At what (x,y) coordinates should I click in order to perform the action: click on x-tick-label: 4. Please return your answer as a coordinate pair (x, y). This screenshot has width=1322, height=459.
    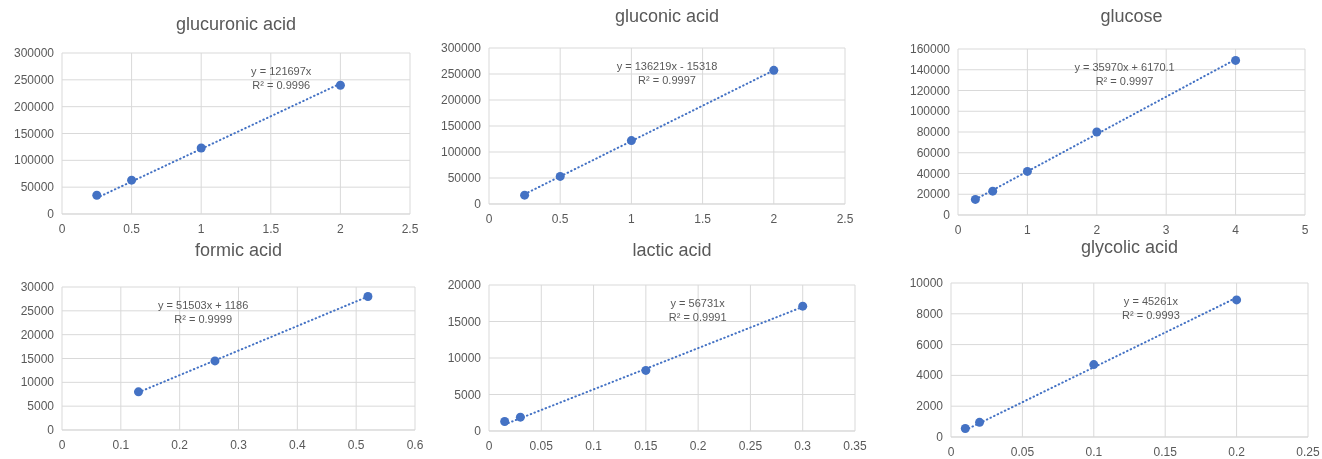
    Looking at the image, I should click on (1236, 230).